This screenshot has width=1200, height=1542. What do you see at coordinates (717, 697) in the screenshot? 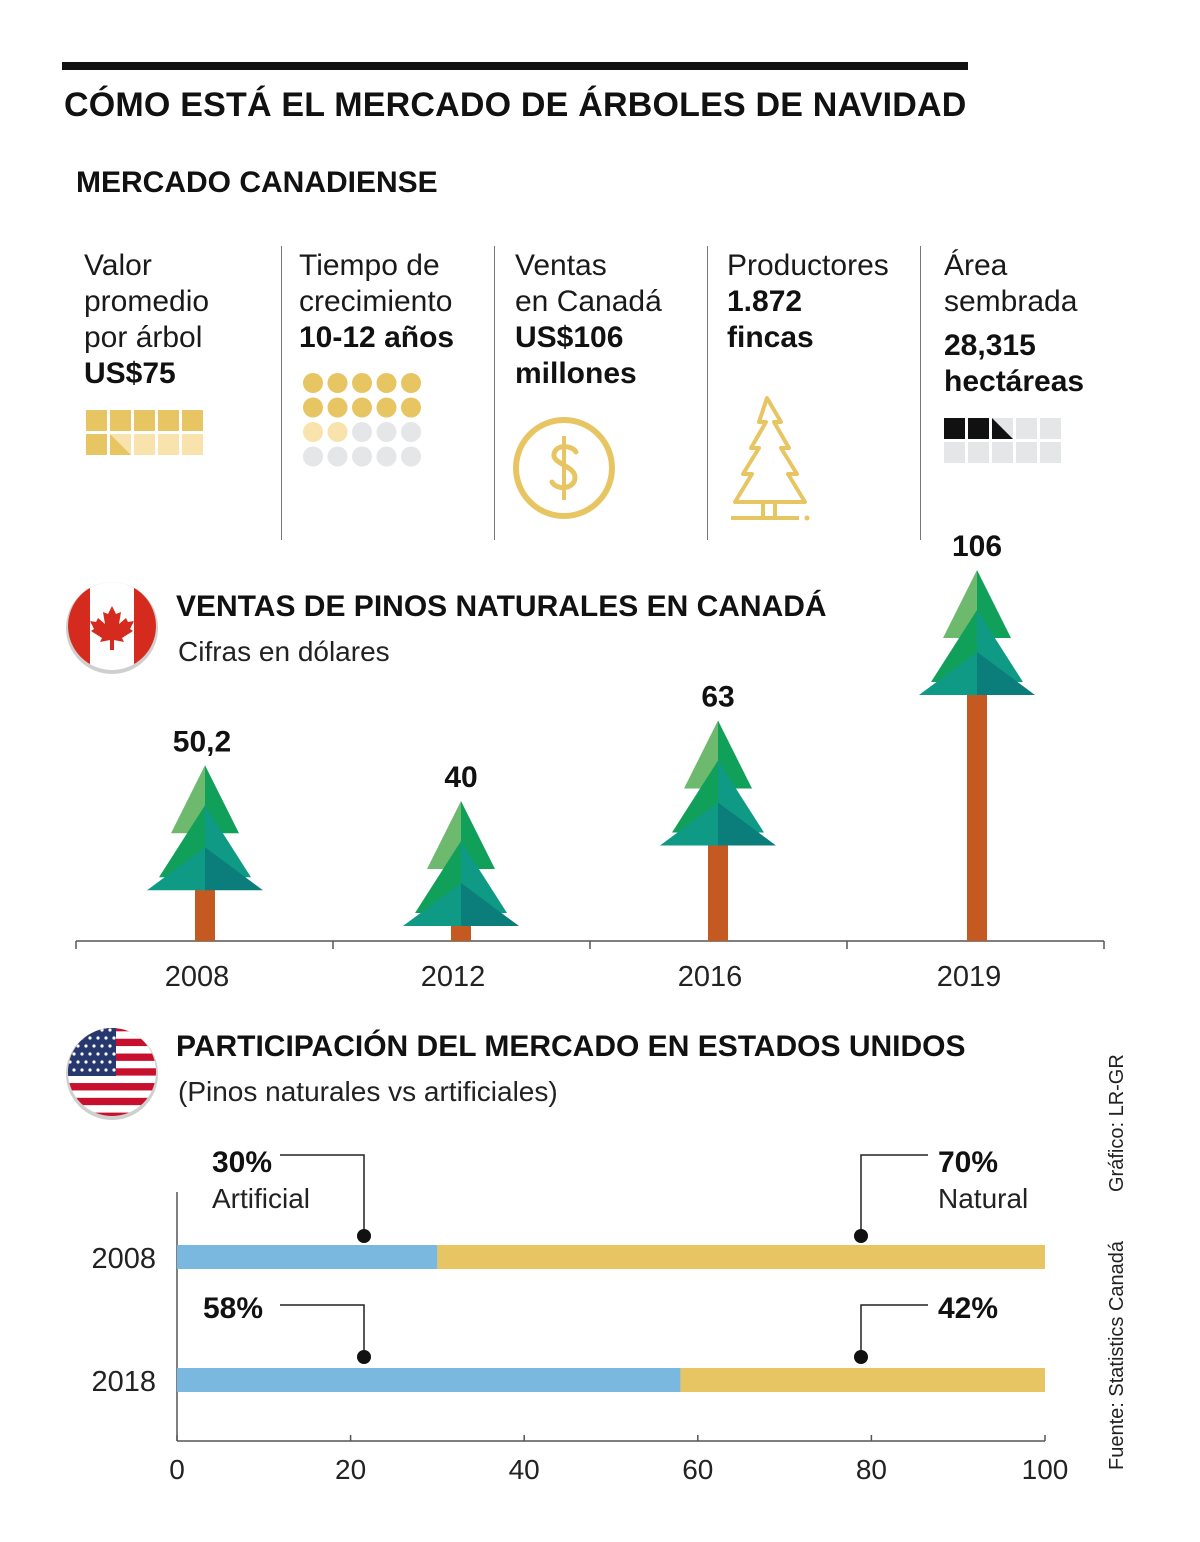
I see `value-label: 63` at bounding box center [717, 697].